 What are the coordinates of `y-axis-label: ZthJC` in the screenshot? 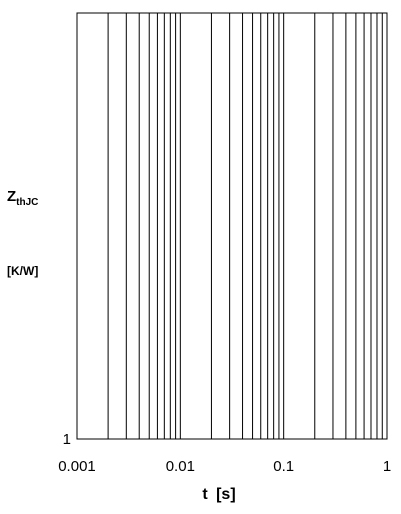 It's located at (23, 198).